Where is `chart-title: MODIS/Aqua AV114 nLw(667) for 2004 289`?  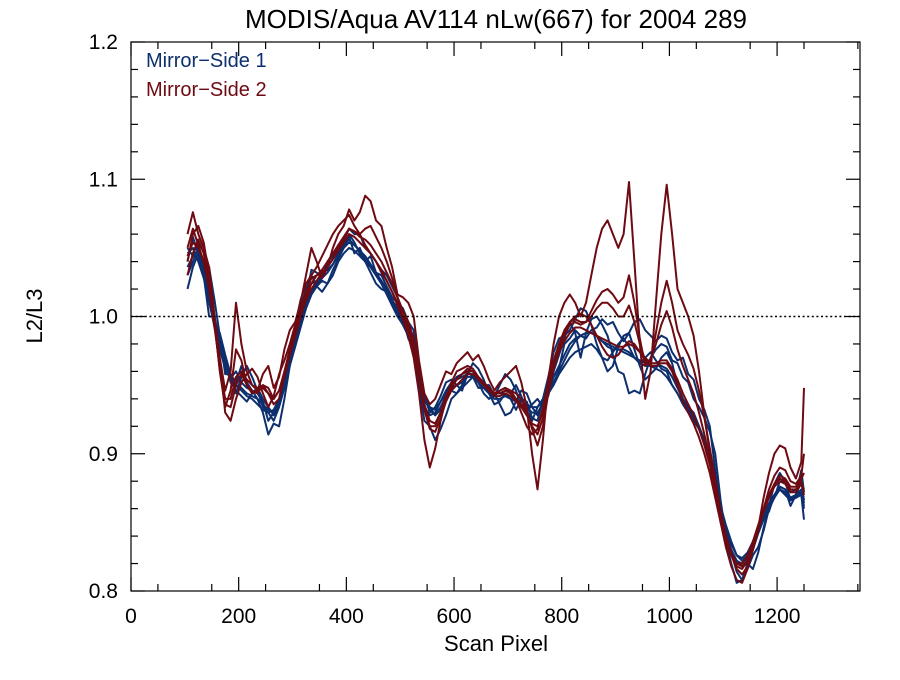 chart-title: MODIS/Aqua AV114 nLw(667) for 2004 289 is located at coordinates (496, 19).